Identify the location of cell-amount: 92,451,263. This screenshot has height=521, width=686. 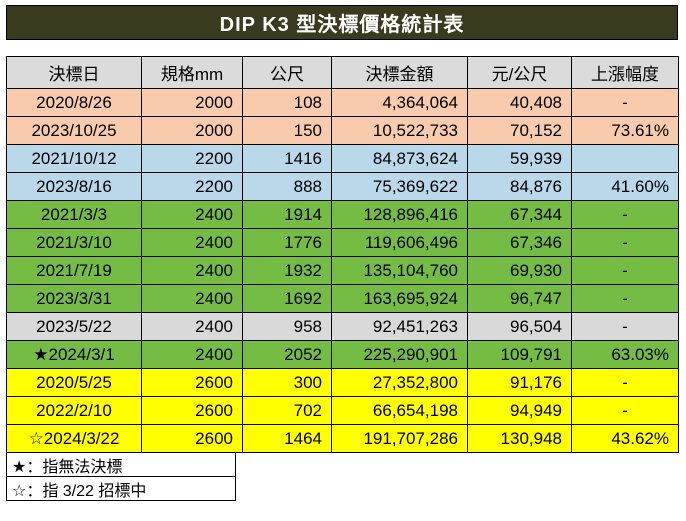
(399, 326).